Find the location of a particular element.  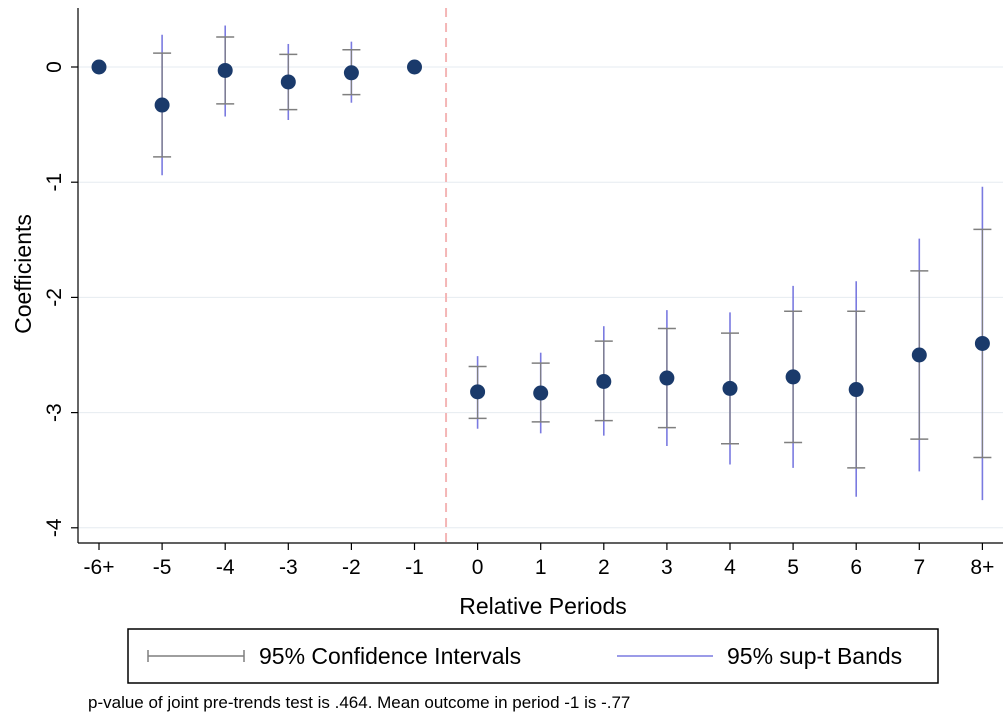

y-axis-title: Coefficients is located at coordinates (23, 274).